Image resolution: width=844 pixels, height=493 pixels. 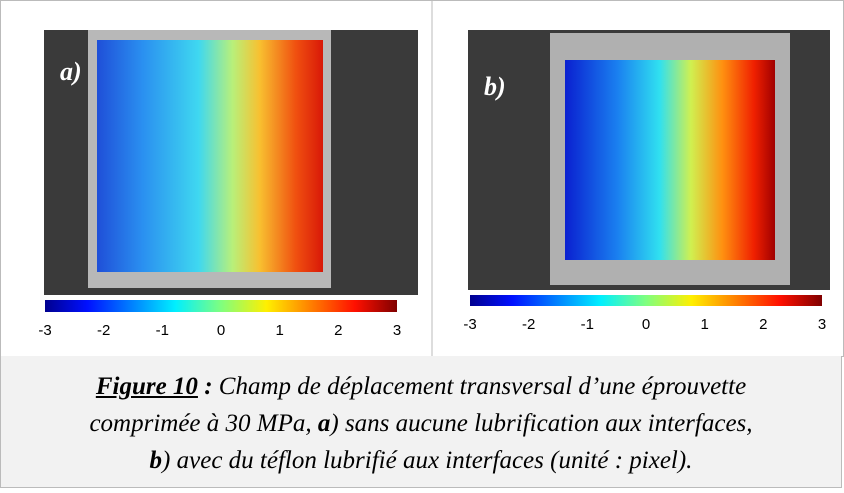 I want to click on figure-label: Figure 10, so click(x=146, y=386).